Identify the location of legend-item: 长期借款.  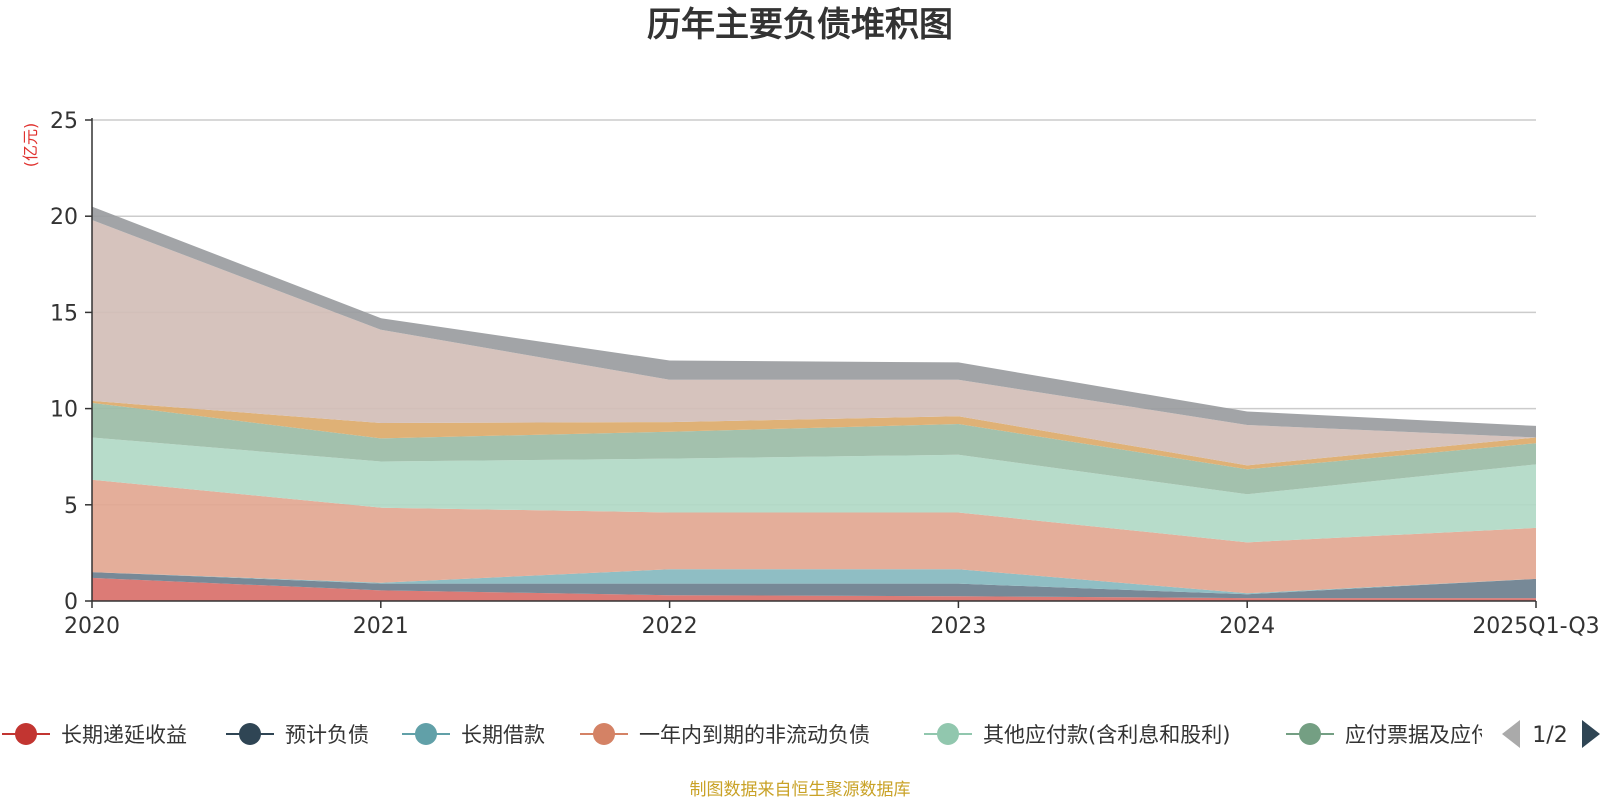
(473, 735).